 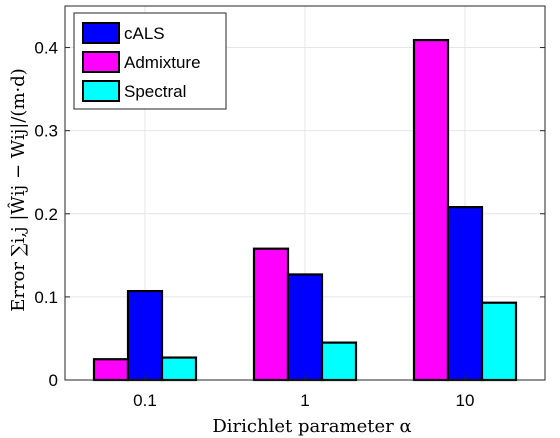 I want to click on bar-admixture-0.1, so click(x=111, y=370).